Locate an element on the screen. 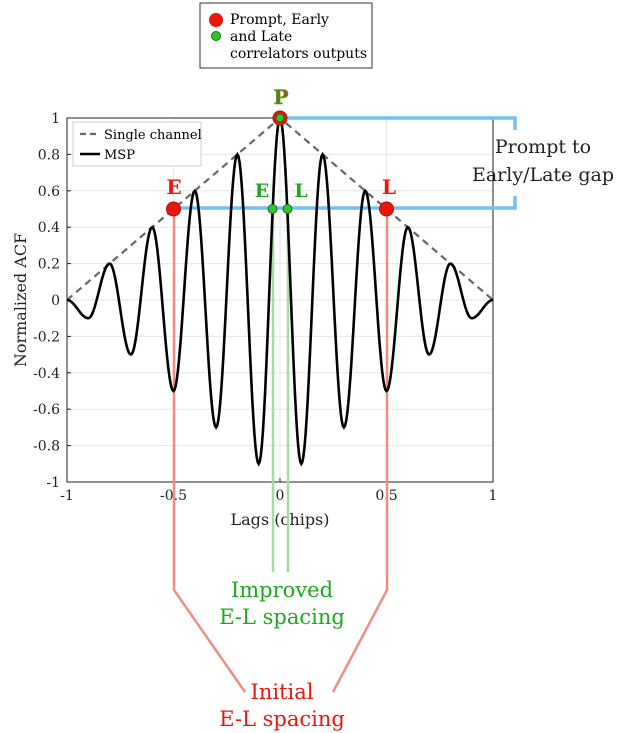 The width and height of the screenshot is (618, 733). point-E-improved is located at coordinates (272, 209).